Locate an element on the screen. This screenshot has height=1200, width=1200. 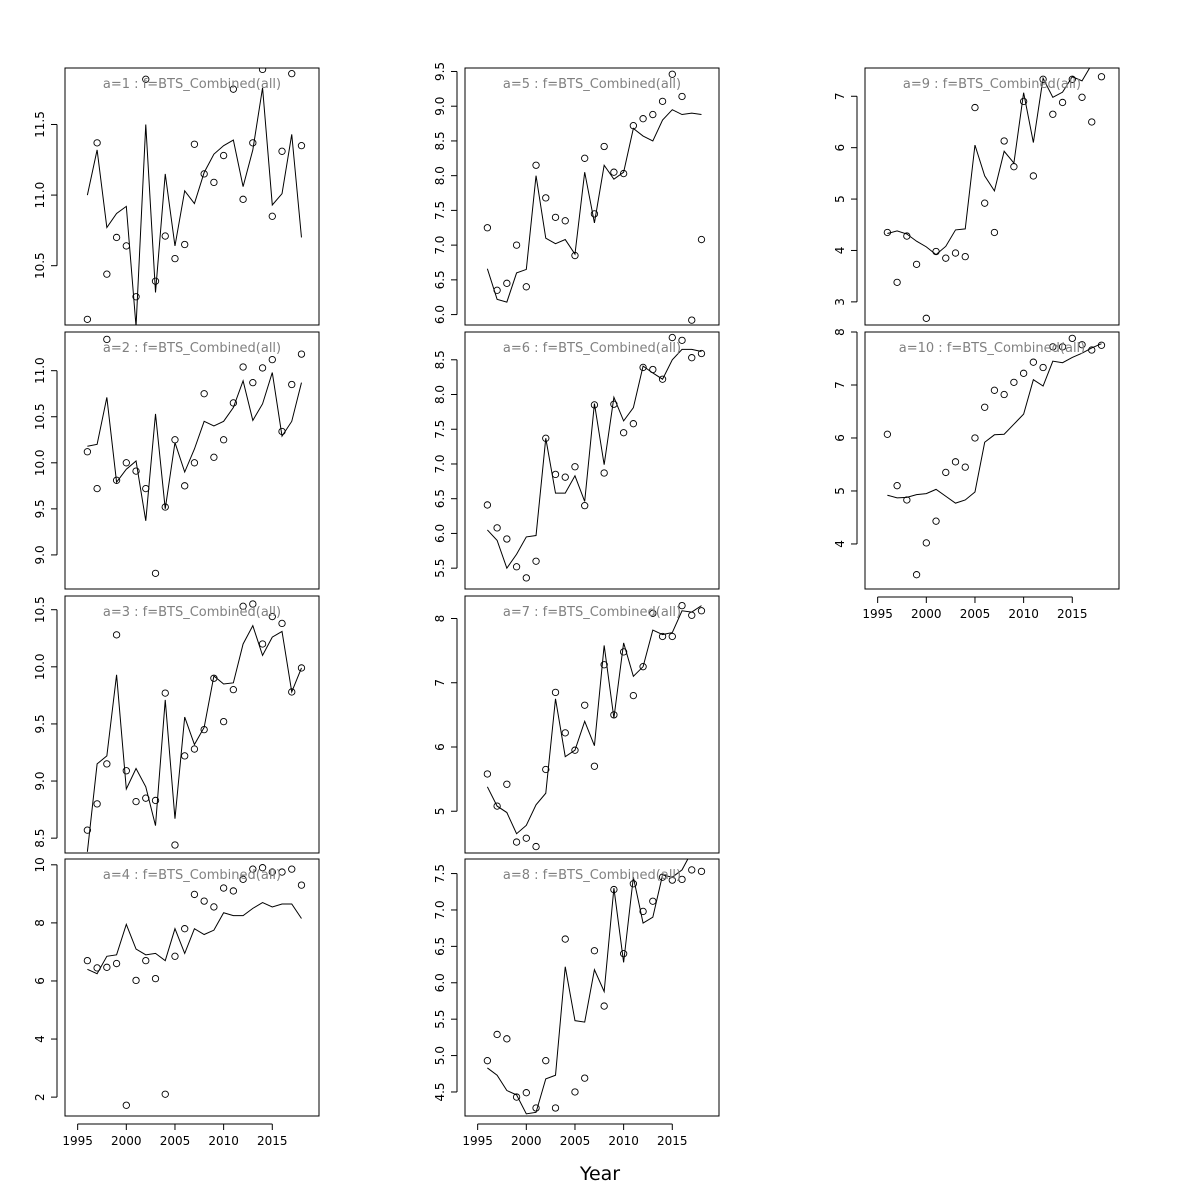
panel-title: a=9 : f=BTS_Combined(all) is located at coordinates (992, 84).